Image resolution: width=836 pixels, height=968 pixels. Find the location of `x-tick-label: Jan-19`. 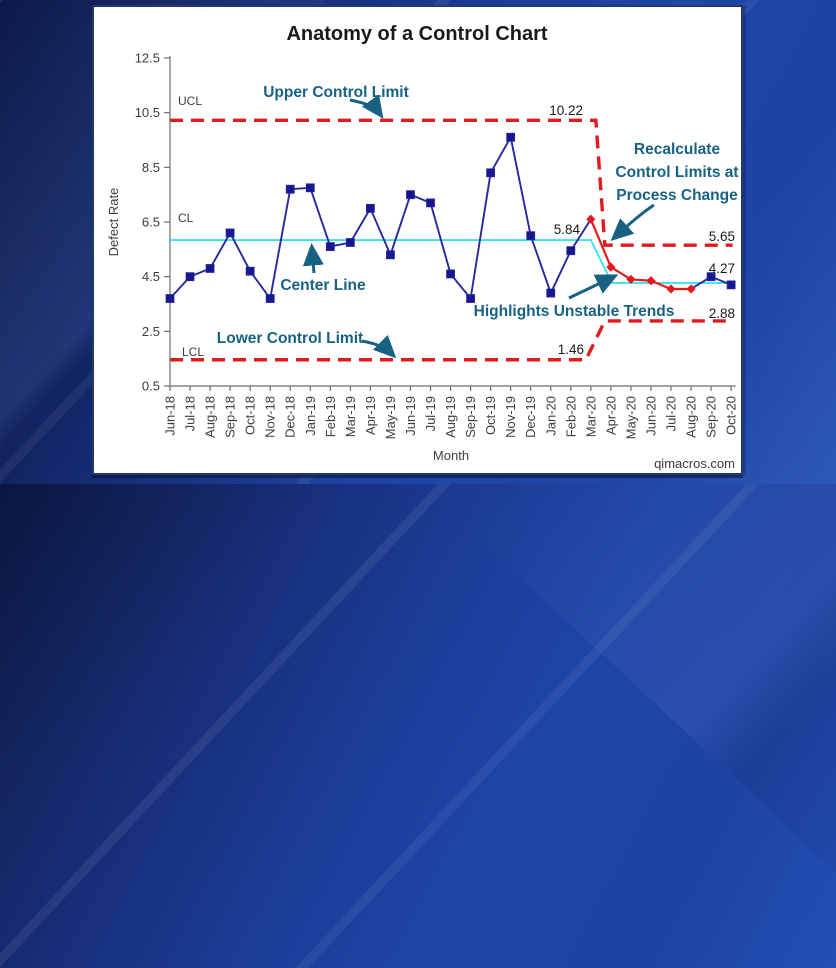

x-tick-label: Jan-19 is located at coordinates (310, 416).